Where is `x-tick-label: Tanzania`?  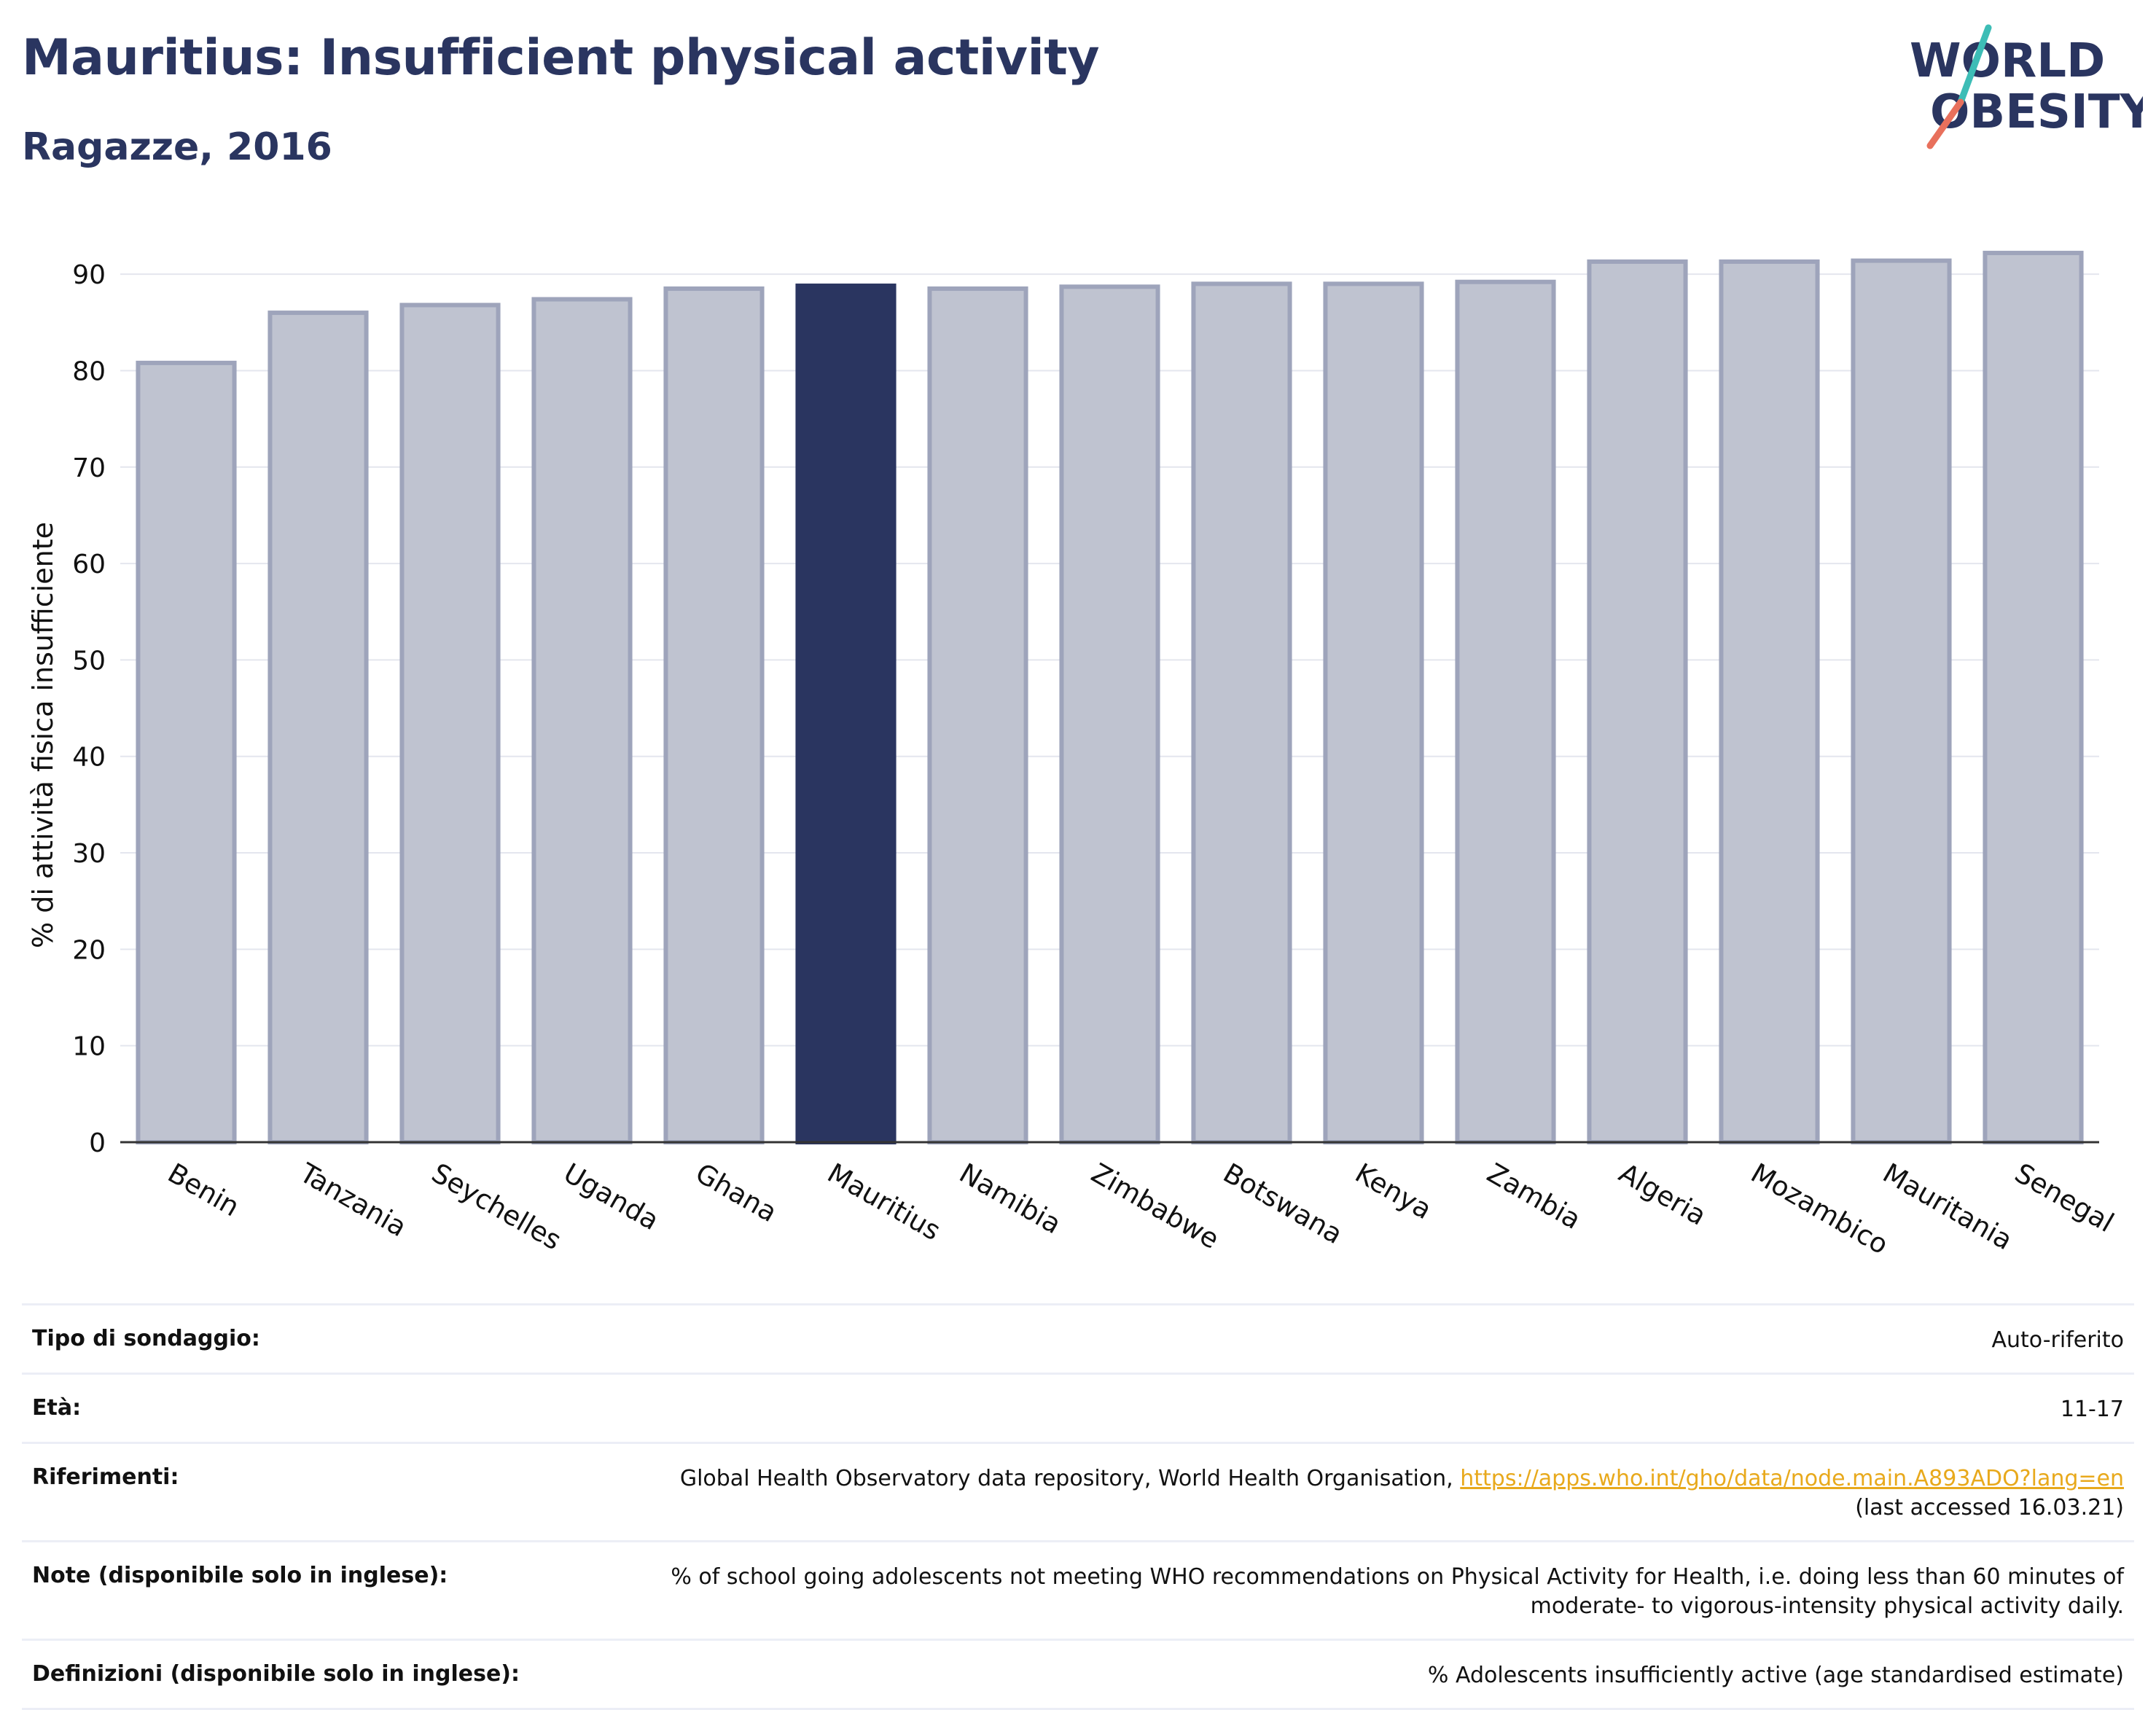
x-tick-label: Tanzania is located at coordinates (353, 1200).